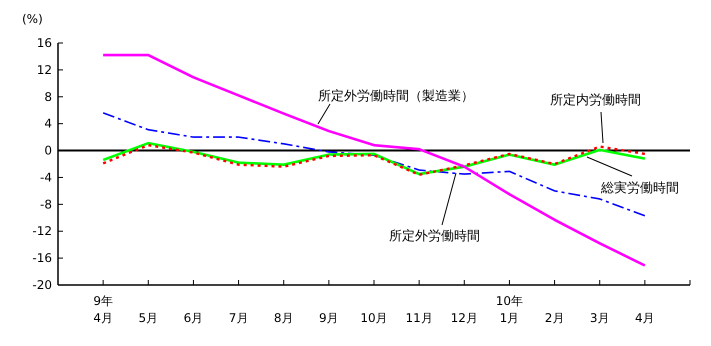 Image resolution: width=711 pixels, height=346 pixels. Describe the element at coordinates (32, 19) in the screenshot. I see `y-axis-title: (%)` at that location.